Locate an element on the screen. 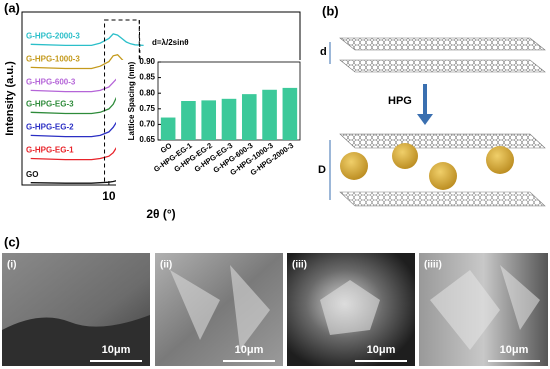  panel-label: (c) is located at coordinates (12, 241).